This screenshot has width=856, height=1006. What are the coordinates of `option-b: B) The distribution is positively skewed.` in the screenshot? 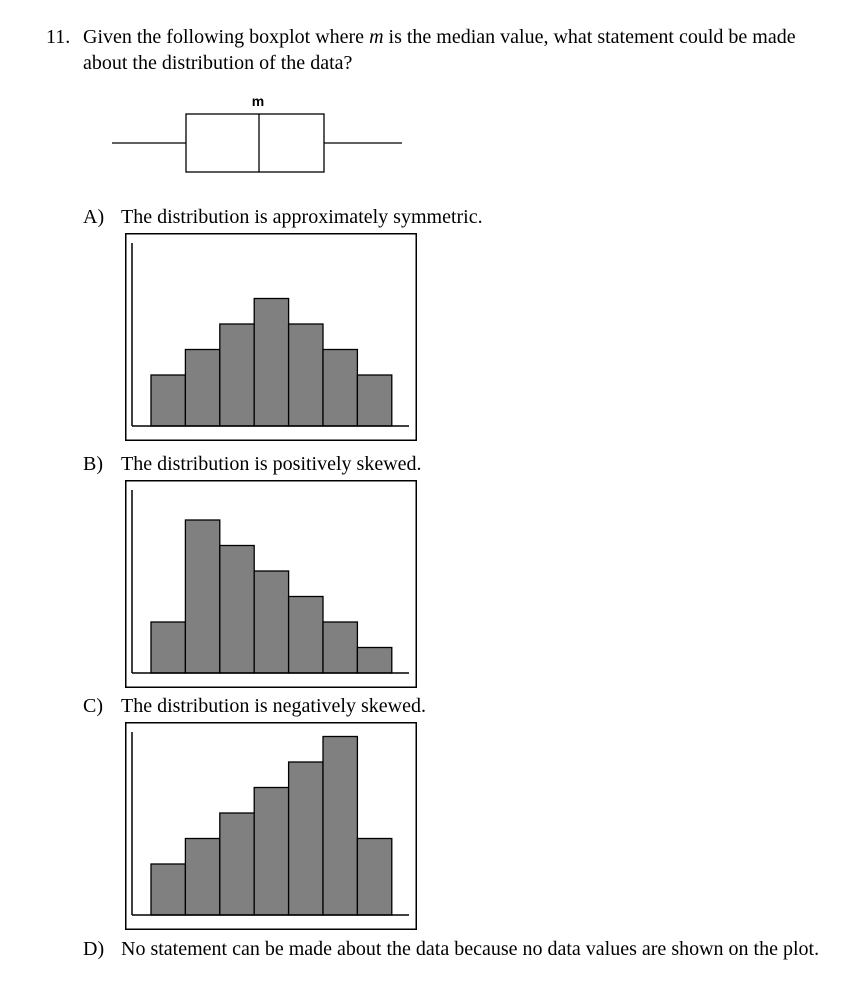 It's located at (252, 464).